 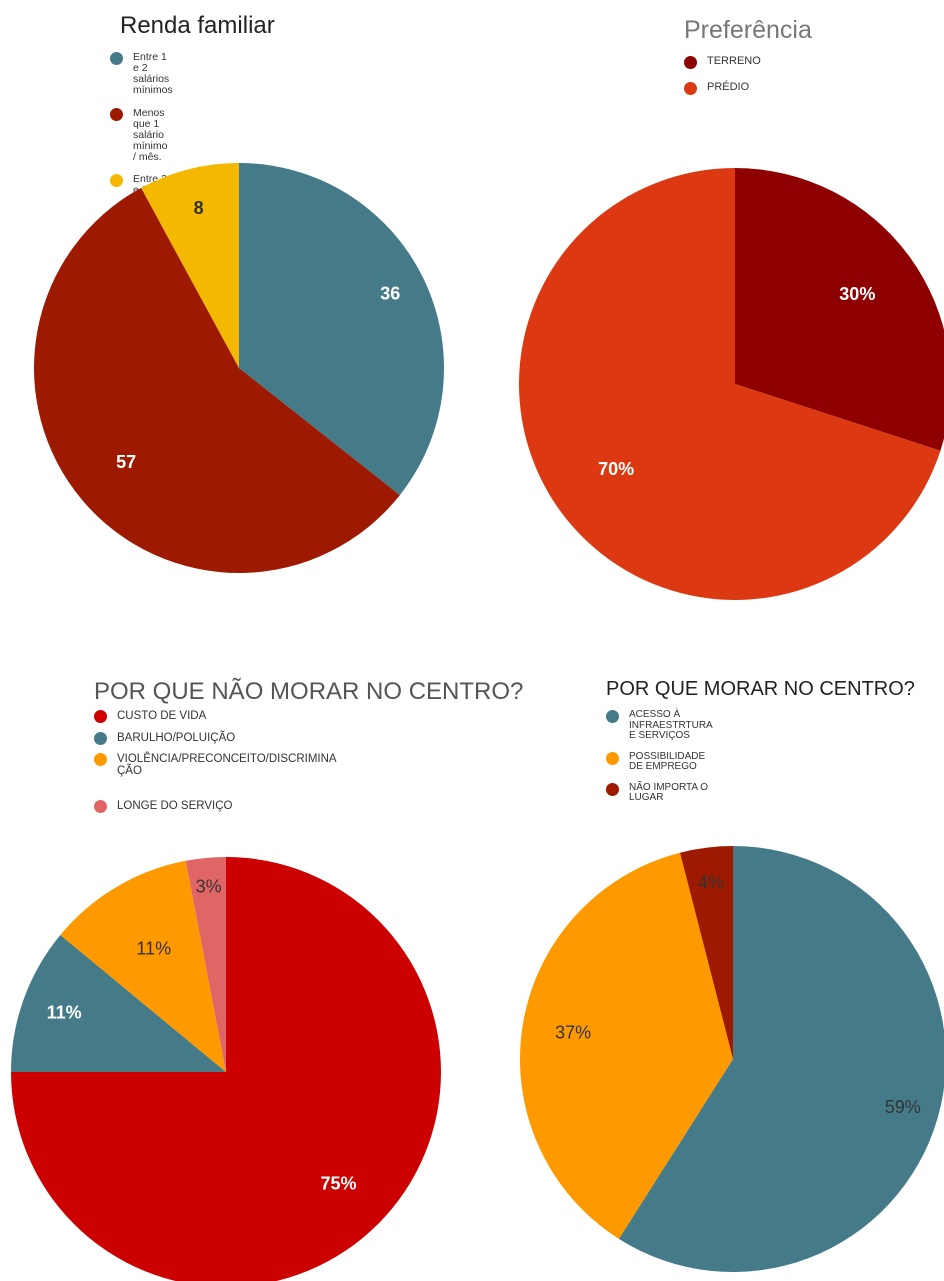 I want to click on pie-slice-entre-1-e-2-salarios-minimos, so click(x=342, y=329).